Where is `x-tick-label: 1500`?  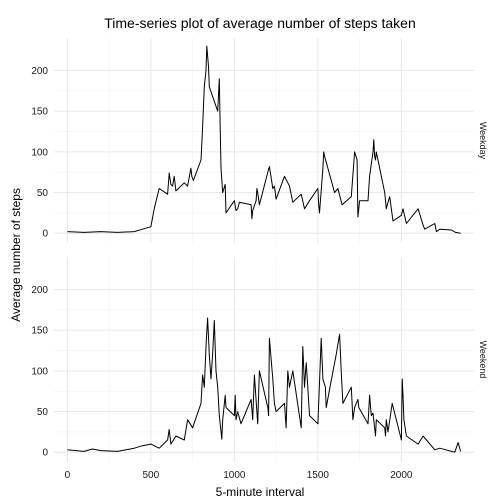
x-tick-label: 1500 is located at coordinates (318, 475).